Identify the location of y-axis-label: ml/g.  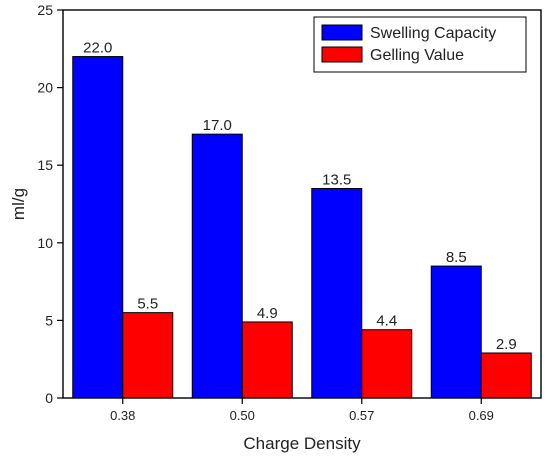
(18, 204).